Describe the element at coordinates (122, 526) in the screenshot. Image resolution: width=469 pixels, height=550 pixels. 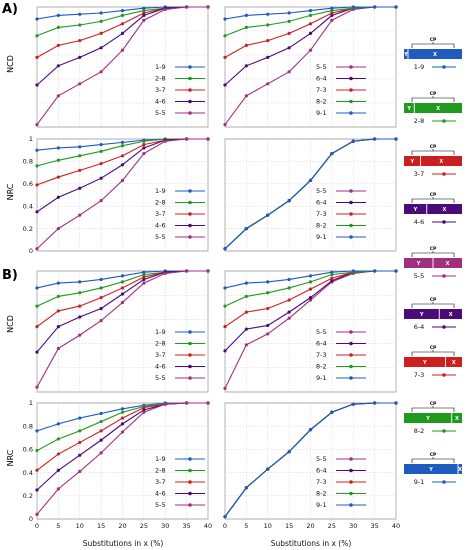
I see `x-tick-label: 20` at that location.